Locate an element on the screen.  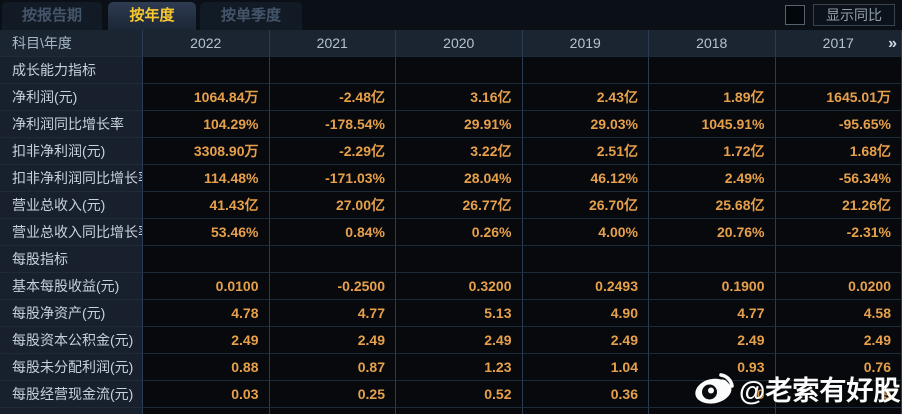
table-cell: 4.00% is located at coordinates (585, 232).